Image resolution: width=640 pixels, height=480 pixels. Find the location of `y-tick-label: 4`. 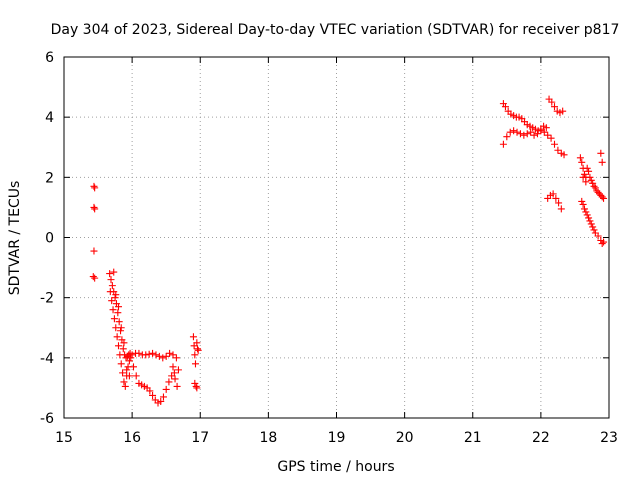

y-tick-label: 4 is located at coordinates (49, 118).